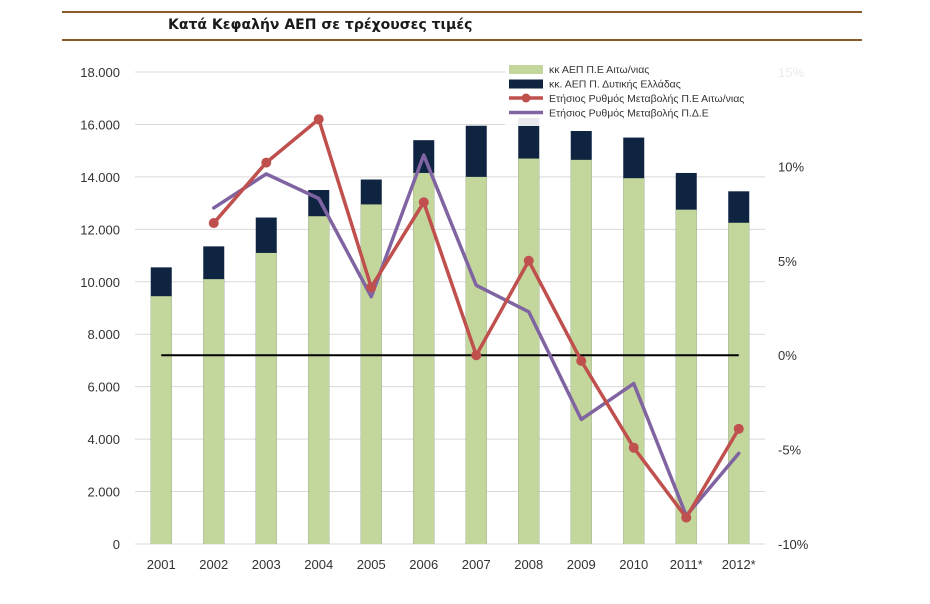  What do you see at coordinates (790, 450) in the screenshot?
I see `y-right-tick-label: -5%` at bounding box center [790, 450].